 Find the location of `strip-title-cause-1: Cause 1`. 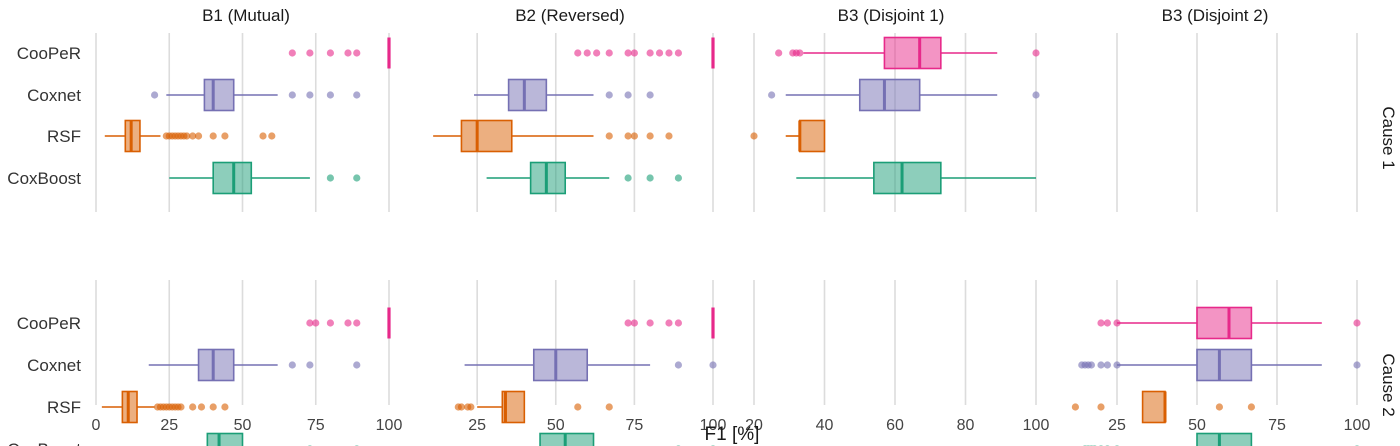

strip-title-cause-1: Cause 1 is located at coordinates (1388, 137).